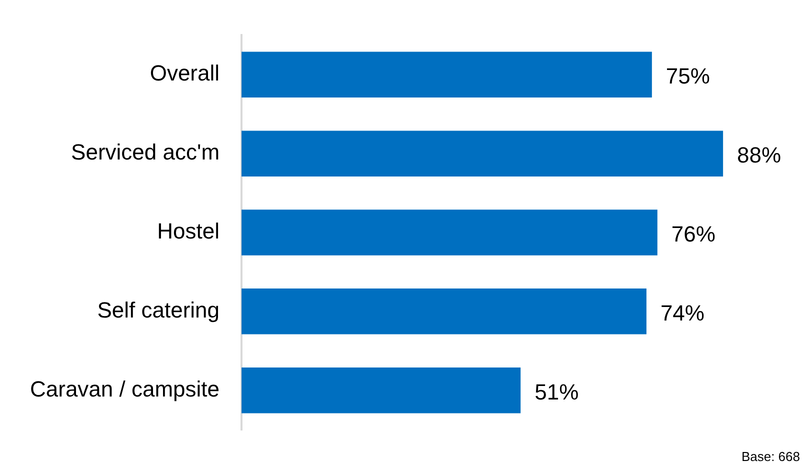 Image resolution: width=804 pixels, height=465 pixels. Describe the element at coordinates (185, 73) in the screenshot. I see `y-tick-label: Overall` at that location.